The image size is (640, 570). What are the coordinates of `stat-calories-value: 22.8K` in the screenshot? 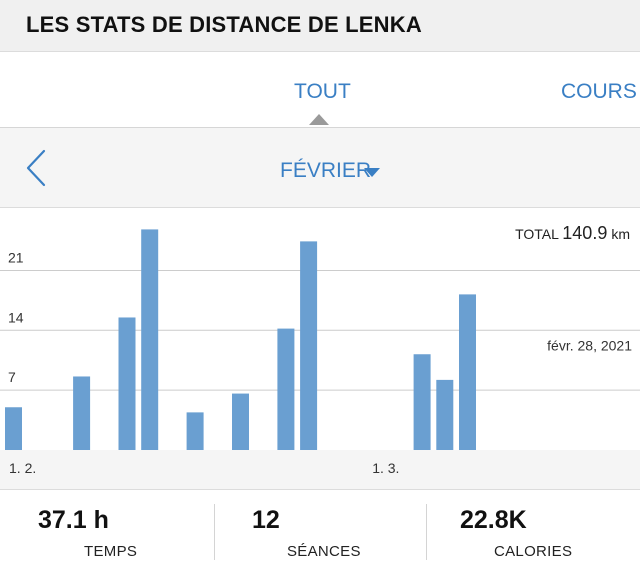 It's located at (493, 520).